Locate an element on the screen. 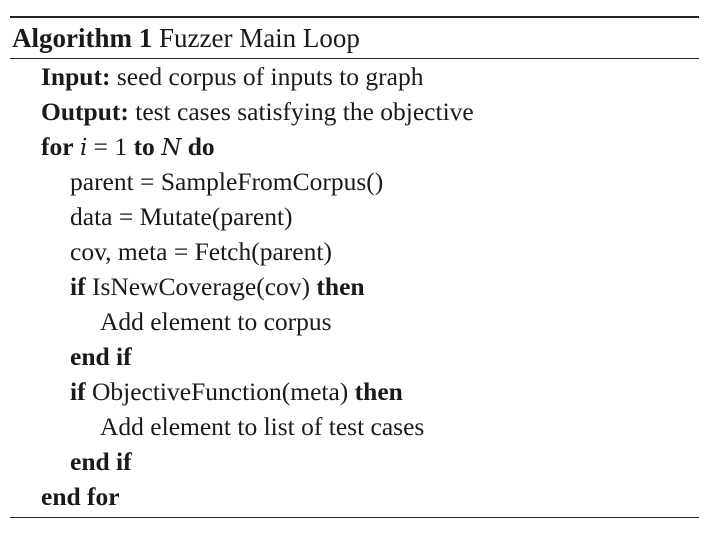  output-keyword: Output: is located at coordinates (85, 111).